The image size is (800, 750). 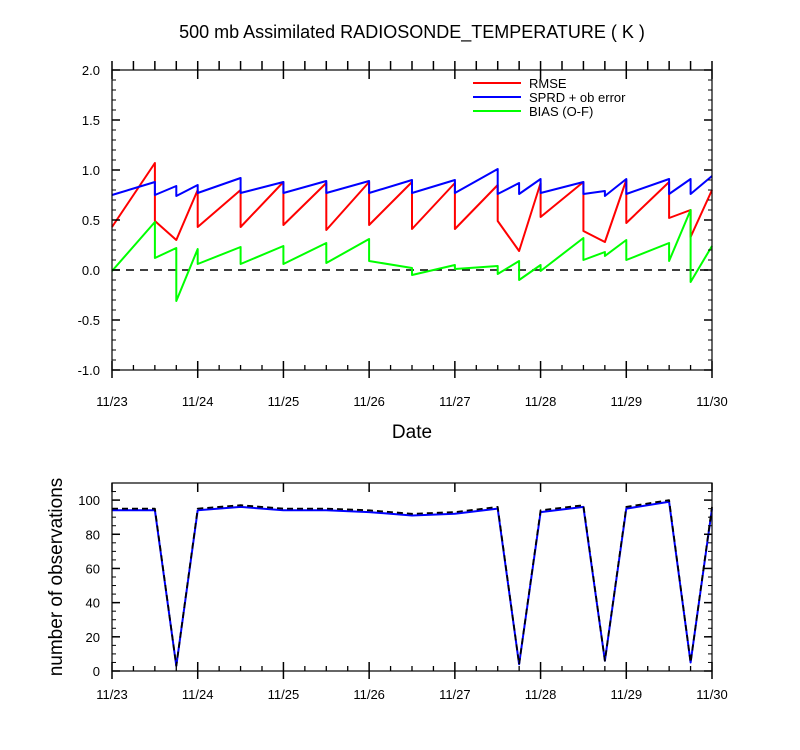 What do you see at coordinates (89, 320) in the screenshot?
I see `panel0-y-tick-label: -0.5` at bounding box center [89, 320].